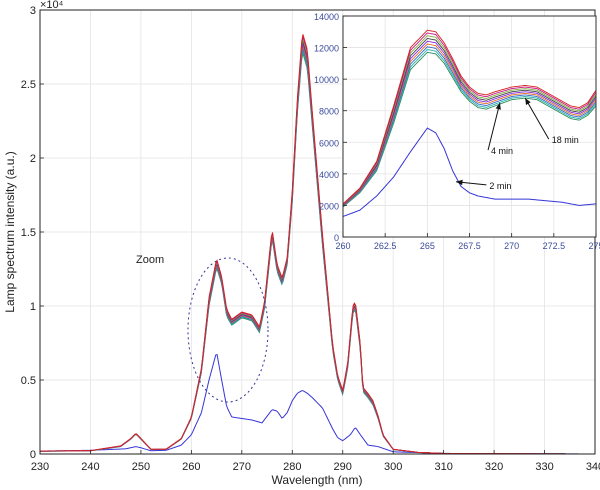  What do you see at coordinates (52, 5) in the screenshot?
I see `y-exponent-label: ×10⁴` at bounding box center [52, 5].